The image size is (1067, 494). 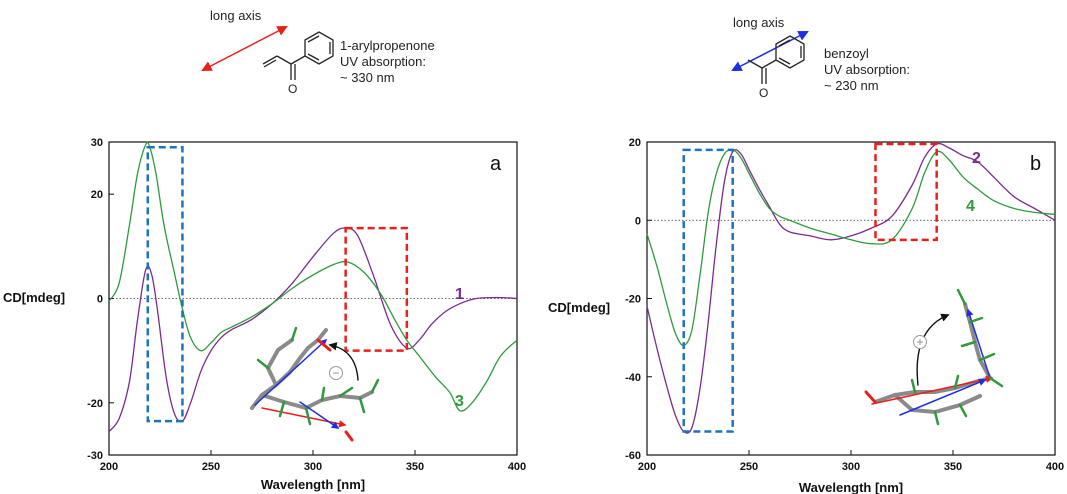 I want to click on oxygen-label-right: O, so click(x=763, y=93).